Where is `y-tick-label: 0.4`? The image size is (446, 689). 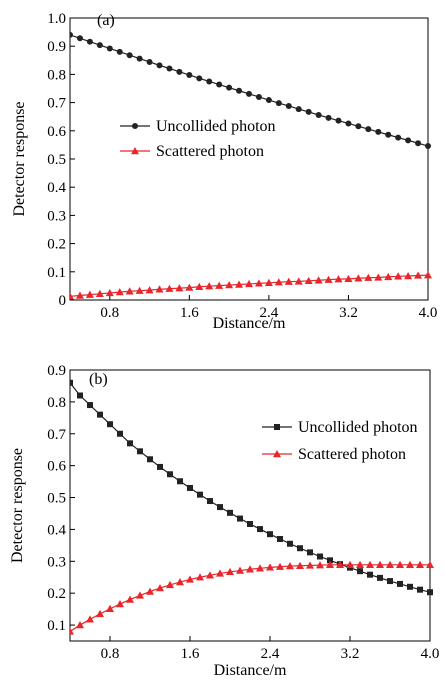 y-tick-label: 0.4 is located at coordinates (56, 530).